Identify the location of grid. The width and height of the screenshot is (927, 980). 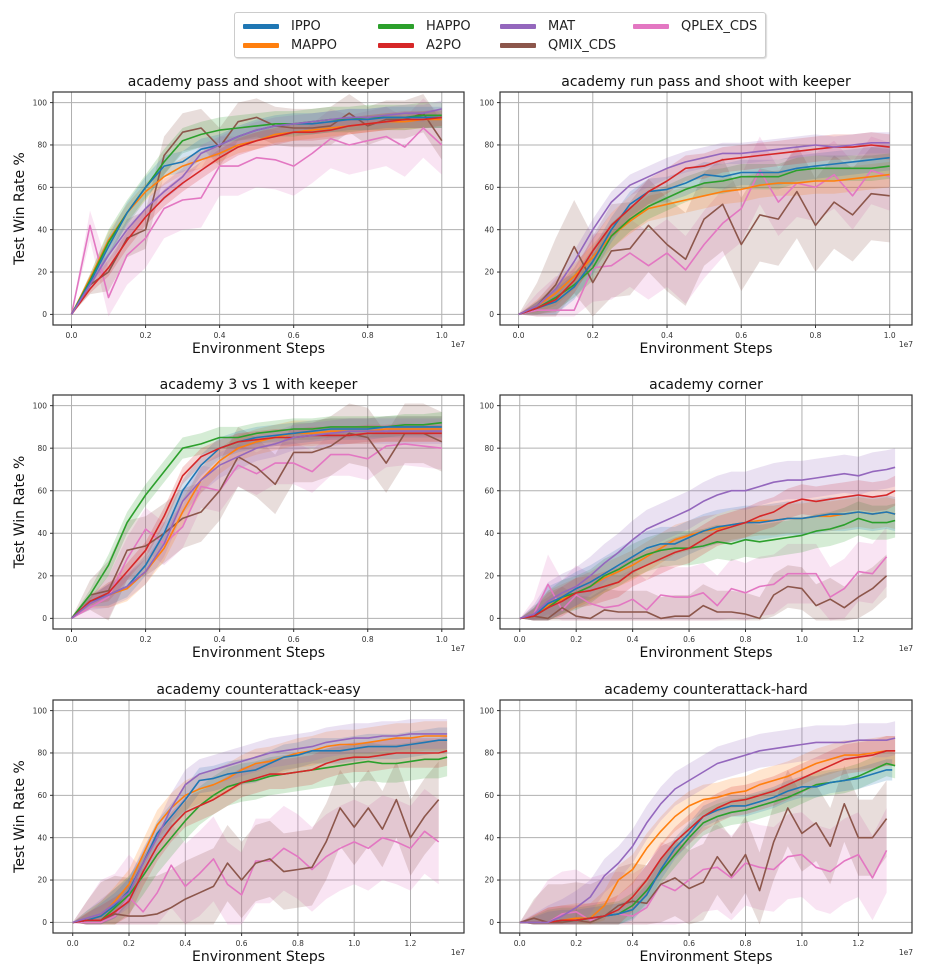
(706, 816).